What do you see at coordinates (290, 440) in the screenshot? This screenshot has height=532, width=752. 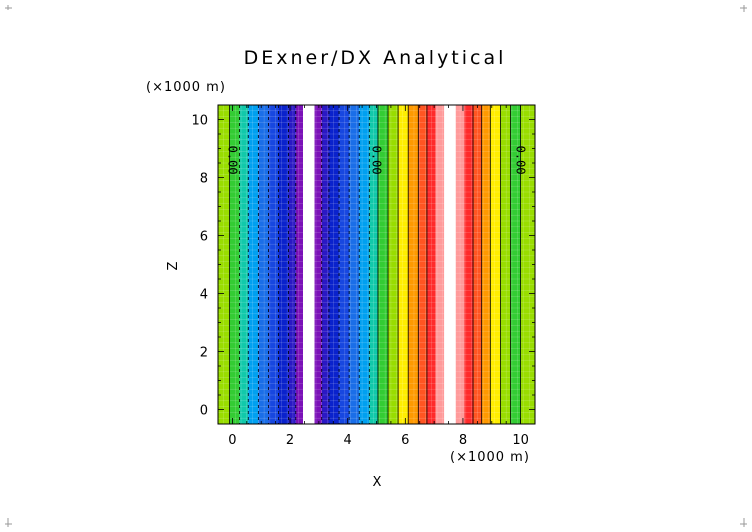 I see `x-tick-label: 2` at bounding box center [290, 440].